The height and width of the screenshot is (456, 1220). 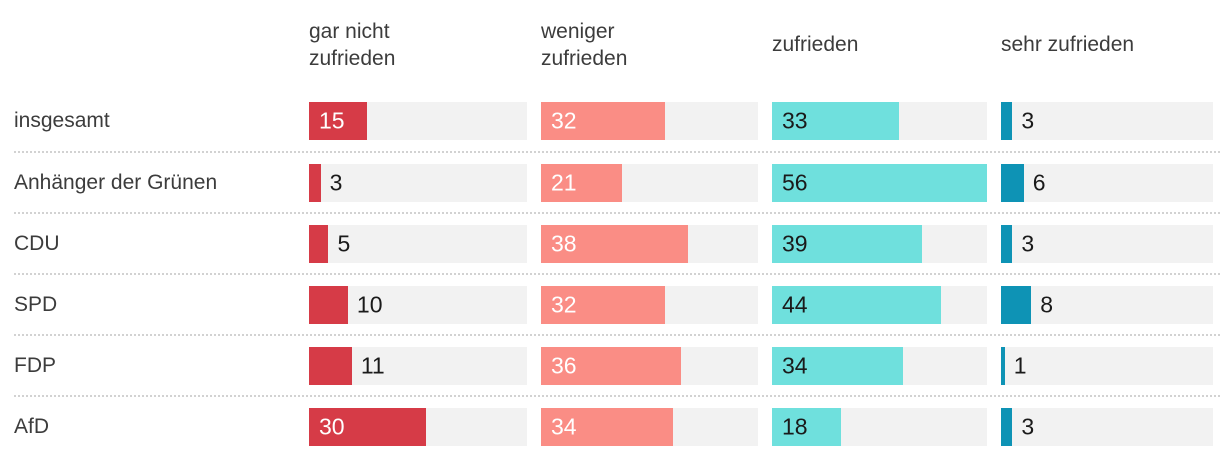 I want to click on chart-row: AfD 30 34 18 3, so click(x=617, y=425).